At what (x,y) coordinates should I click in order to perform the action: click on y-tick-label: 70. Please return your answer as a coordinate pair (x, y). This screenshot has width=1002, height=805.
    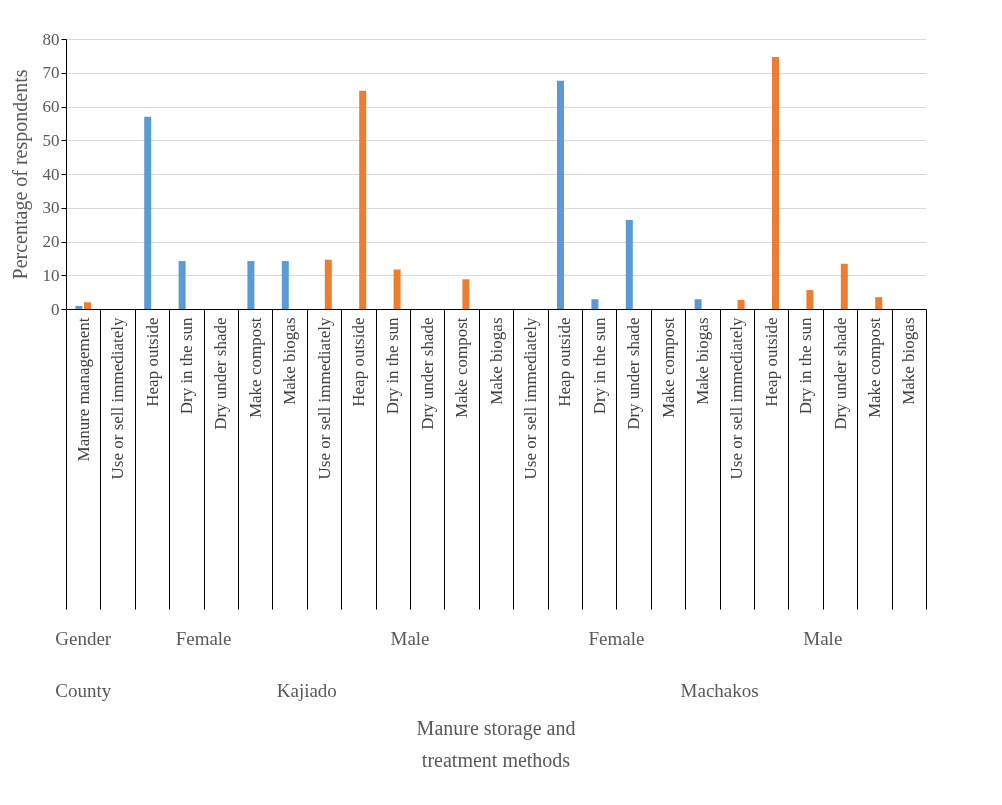
    Looking at the image, I should click on (51, 73).